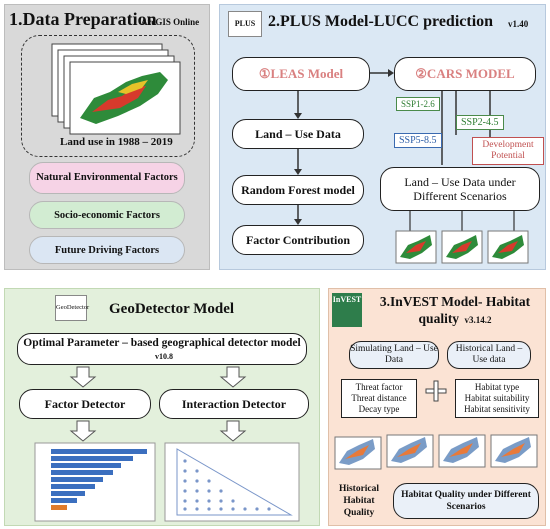  Describe the element at coordinates (508, 151) in the screenshot. I see `development-potential-label: Development Potential` at that location.